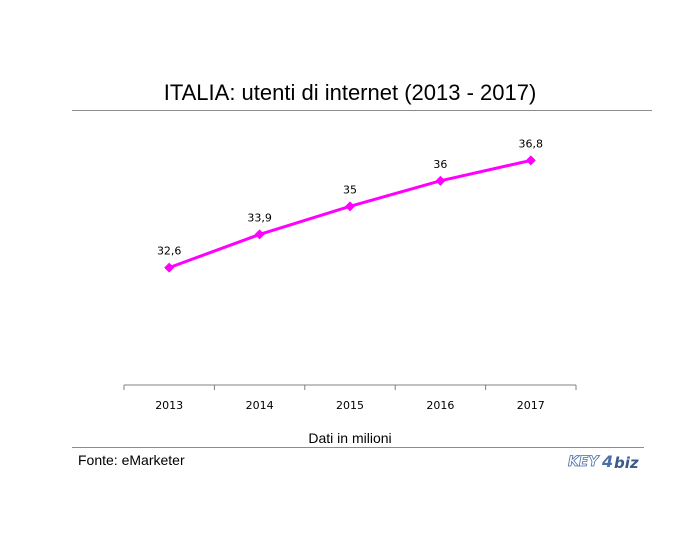 Image resolution: width=700 pixels, height=550 pixels. What do you see at coordinates (607, 461) in the screenshot?
I see `logo-mark-icon: 4` at bounding box center [607, 461].